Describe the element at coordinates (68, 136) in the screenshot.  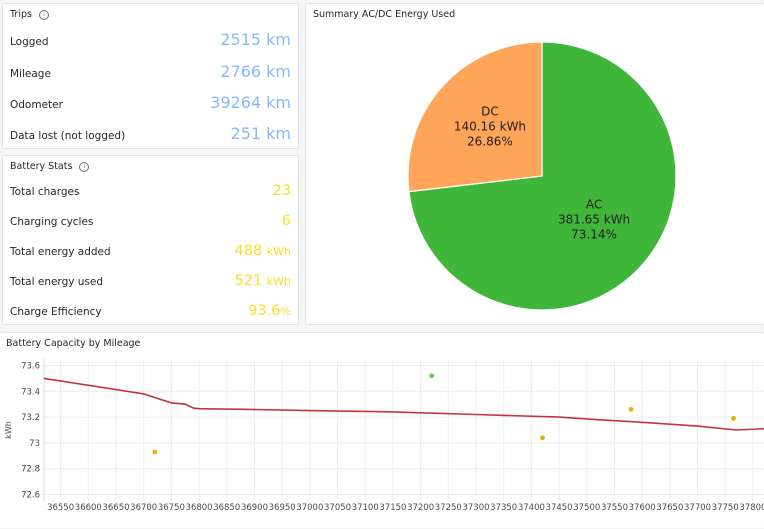
I see `stat-label: Data lost (not logged)` at that location.